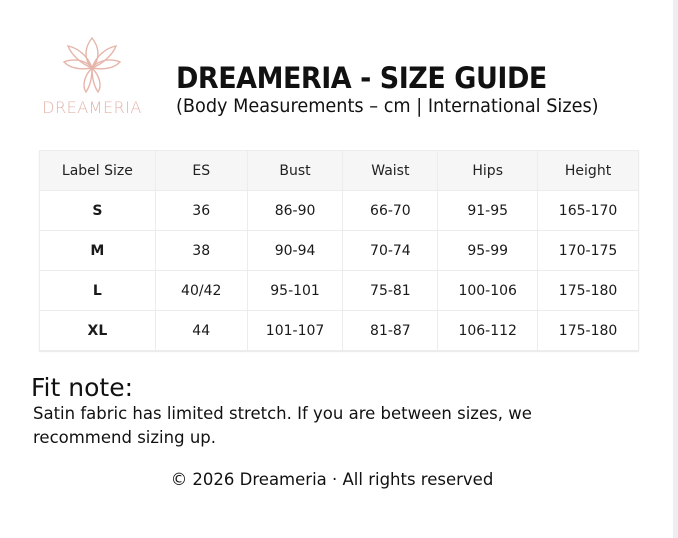 This screenshot has width=678, height=538. I want to click on table-cell: 90-94, so click(295, 250).